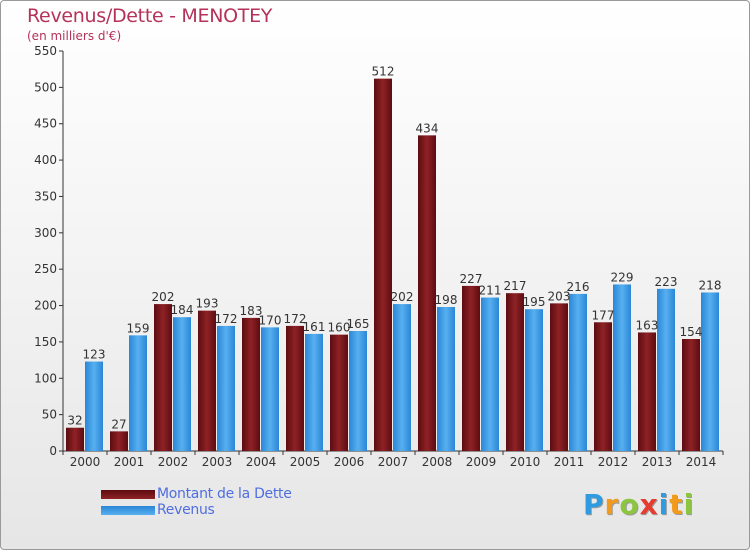  I want to click on bar-debt-label: 227, so click(471, 279).